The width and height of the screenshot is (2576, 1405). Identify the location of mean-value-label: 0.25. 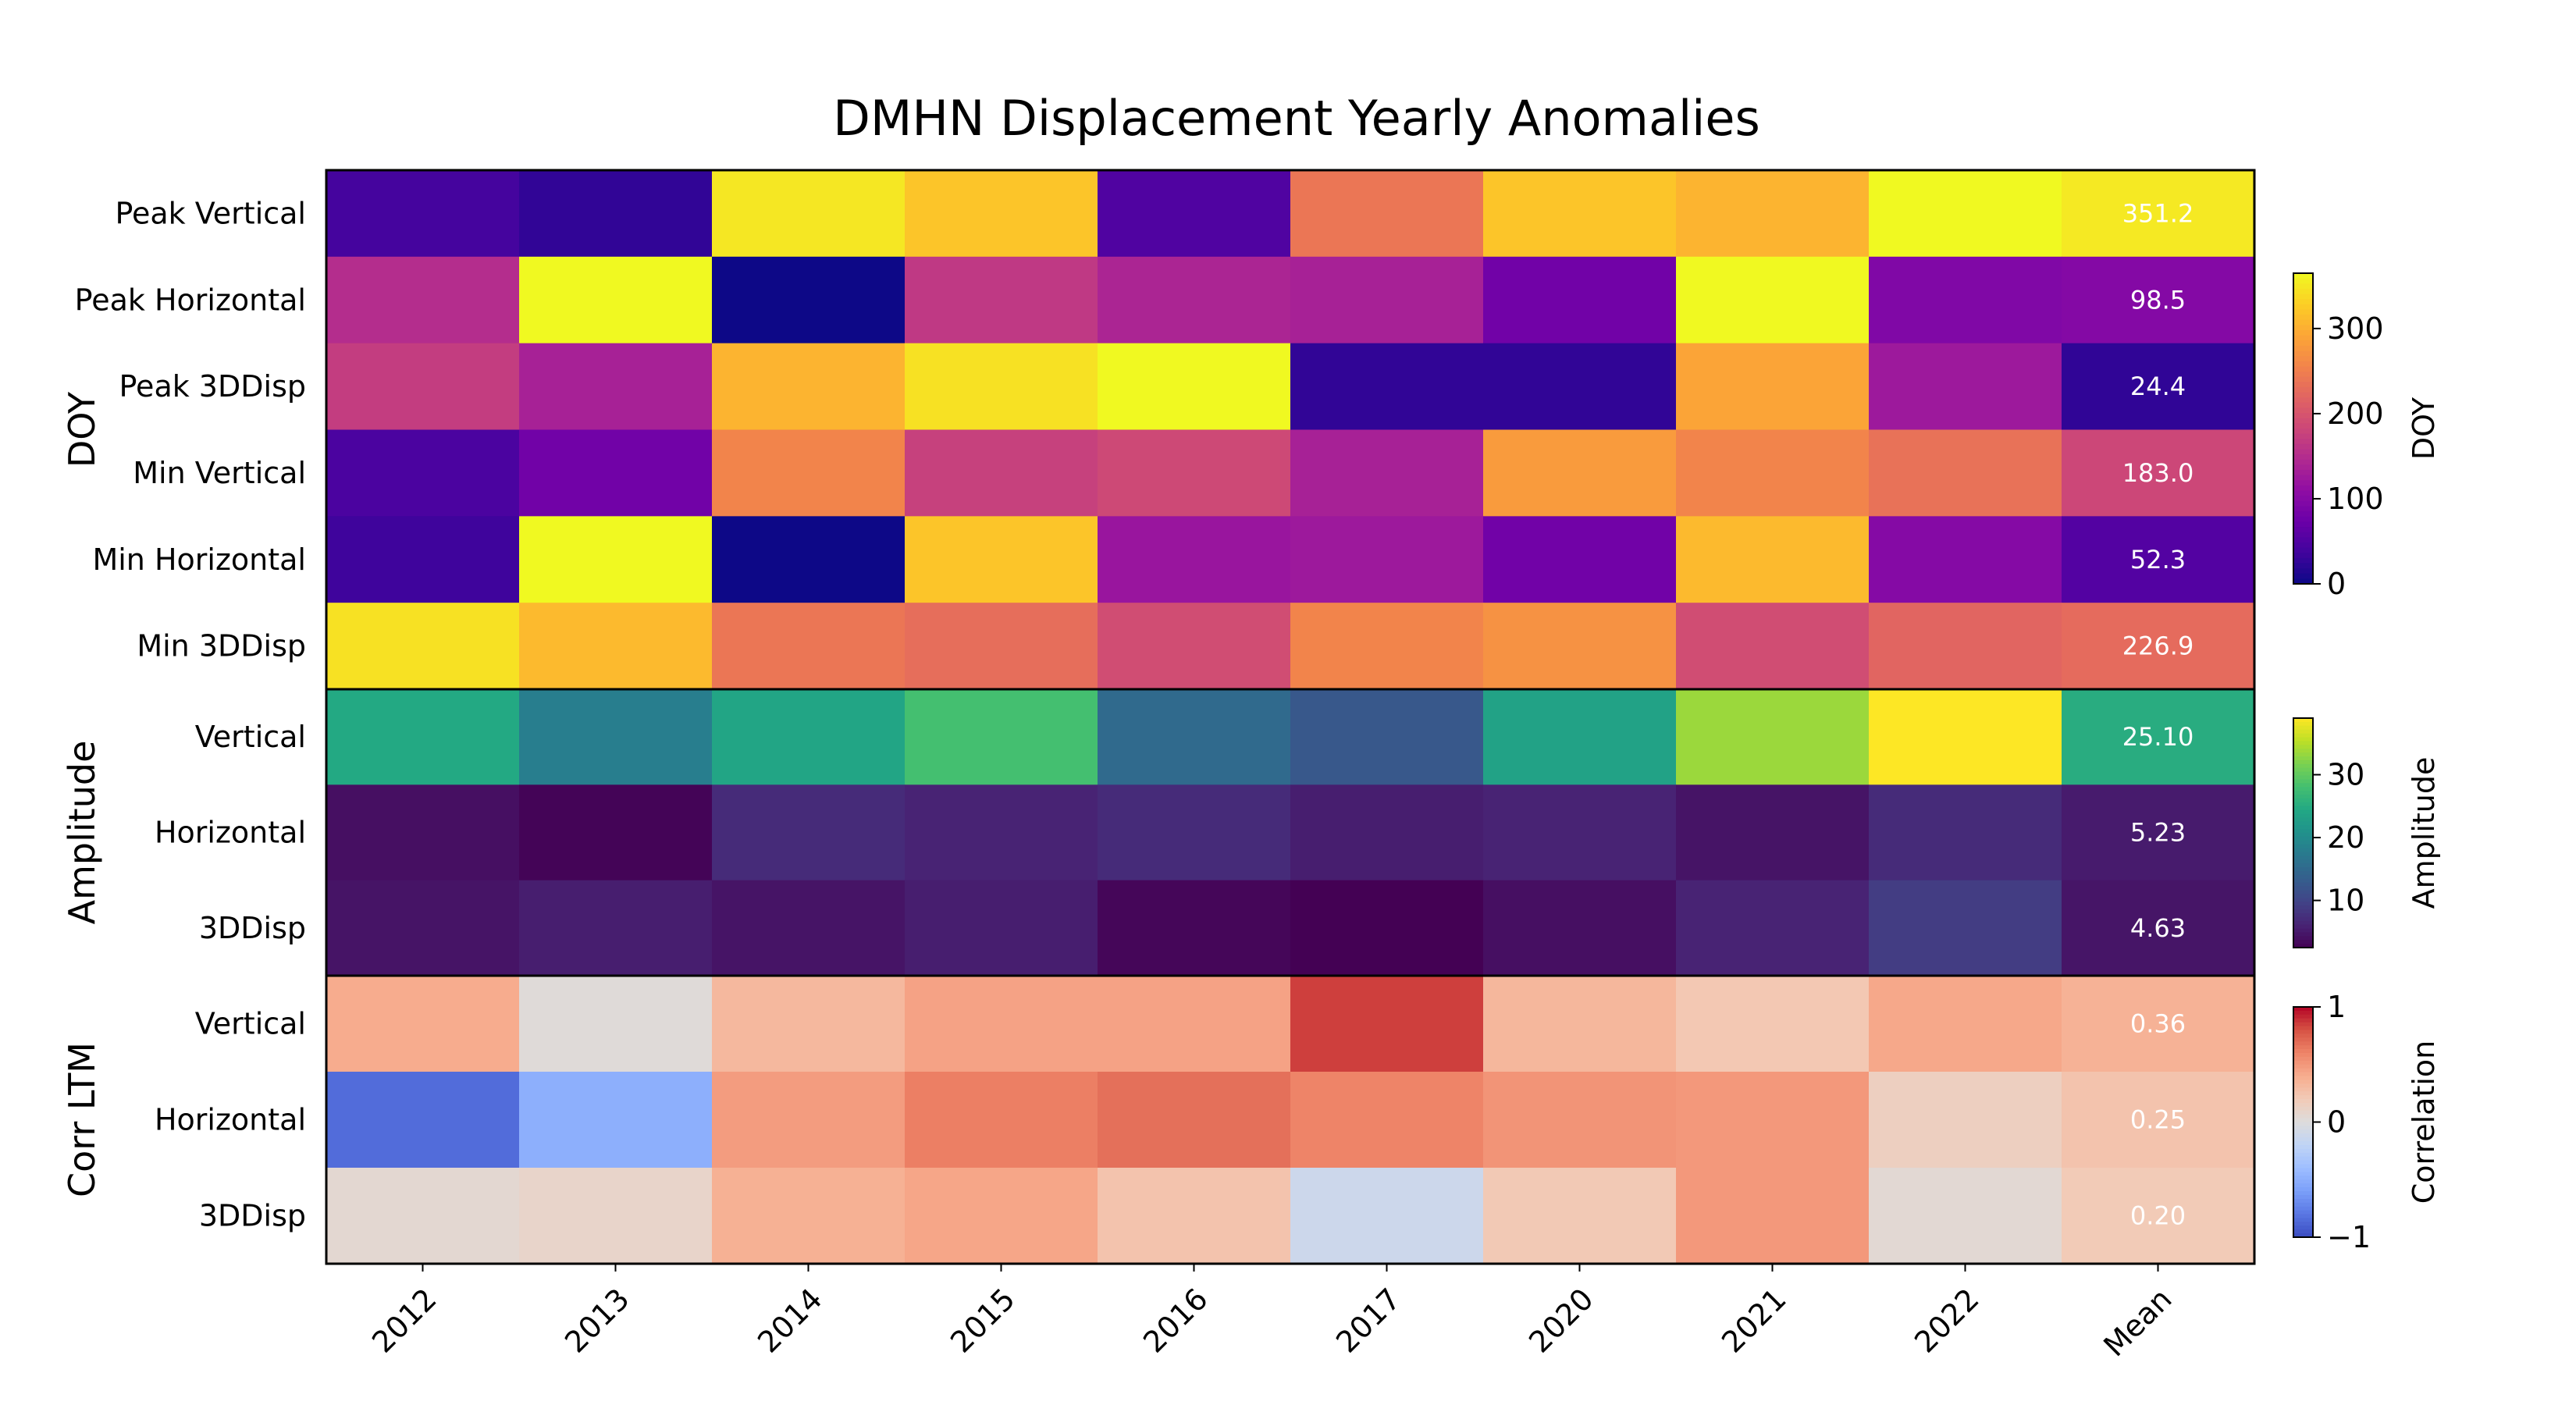
(2158, 1120).